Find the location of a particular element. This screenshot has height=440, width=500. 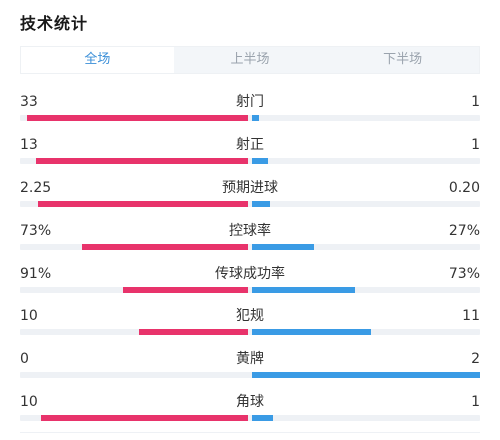

stat-row-yellow-cards: 0 黄牌 2 is located at coordinates (250, 371).